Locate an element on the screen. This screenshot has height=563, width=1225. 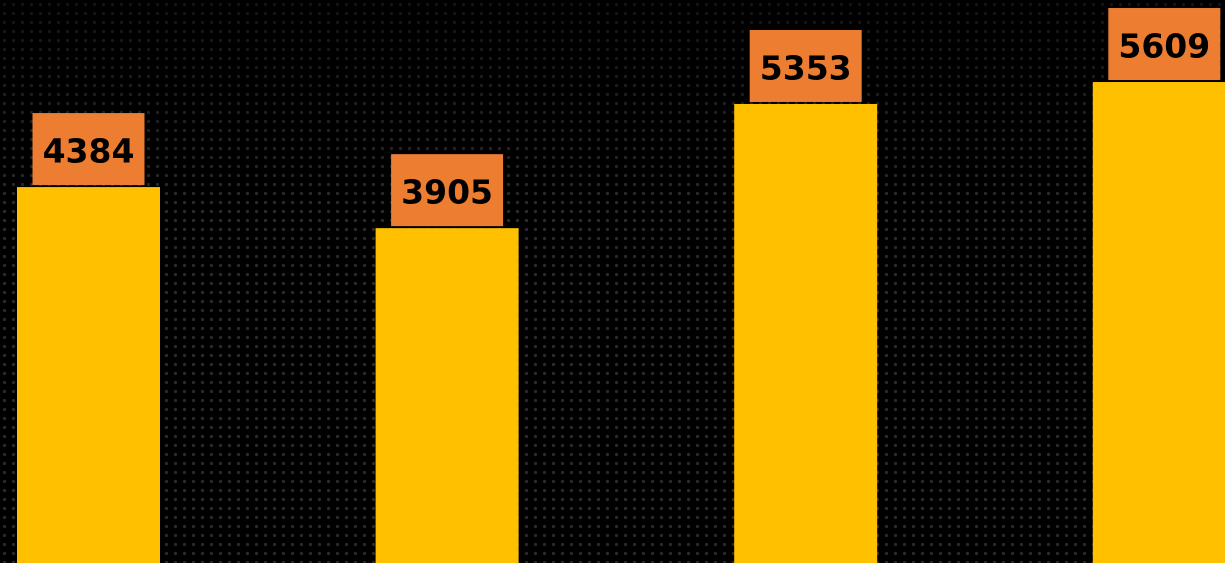
data-label: 3905 is located at coordinates (447, 192).